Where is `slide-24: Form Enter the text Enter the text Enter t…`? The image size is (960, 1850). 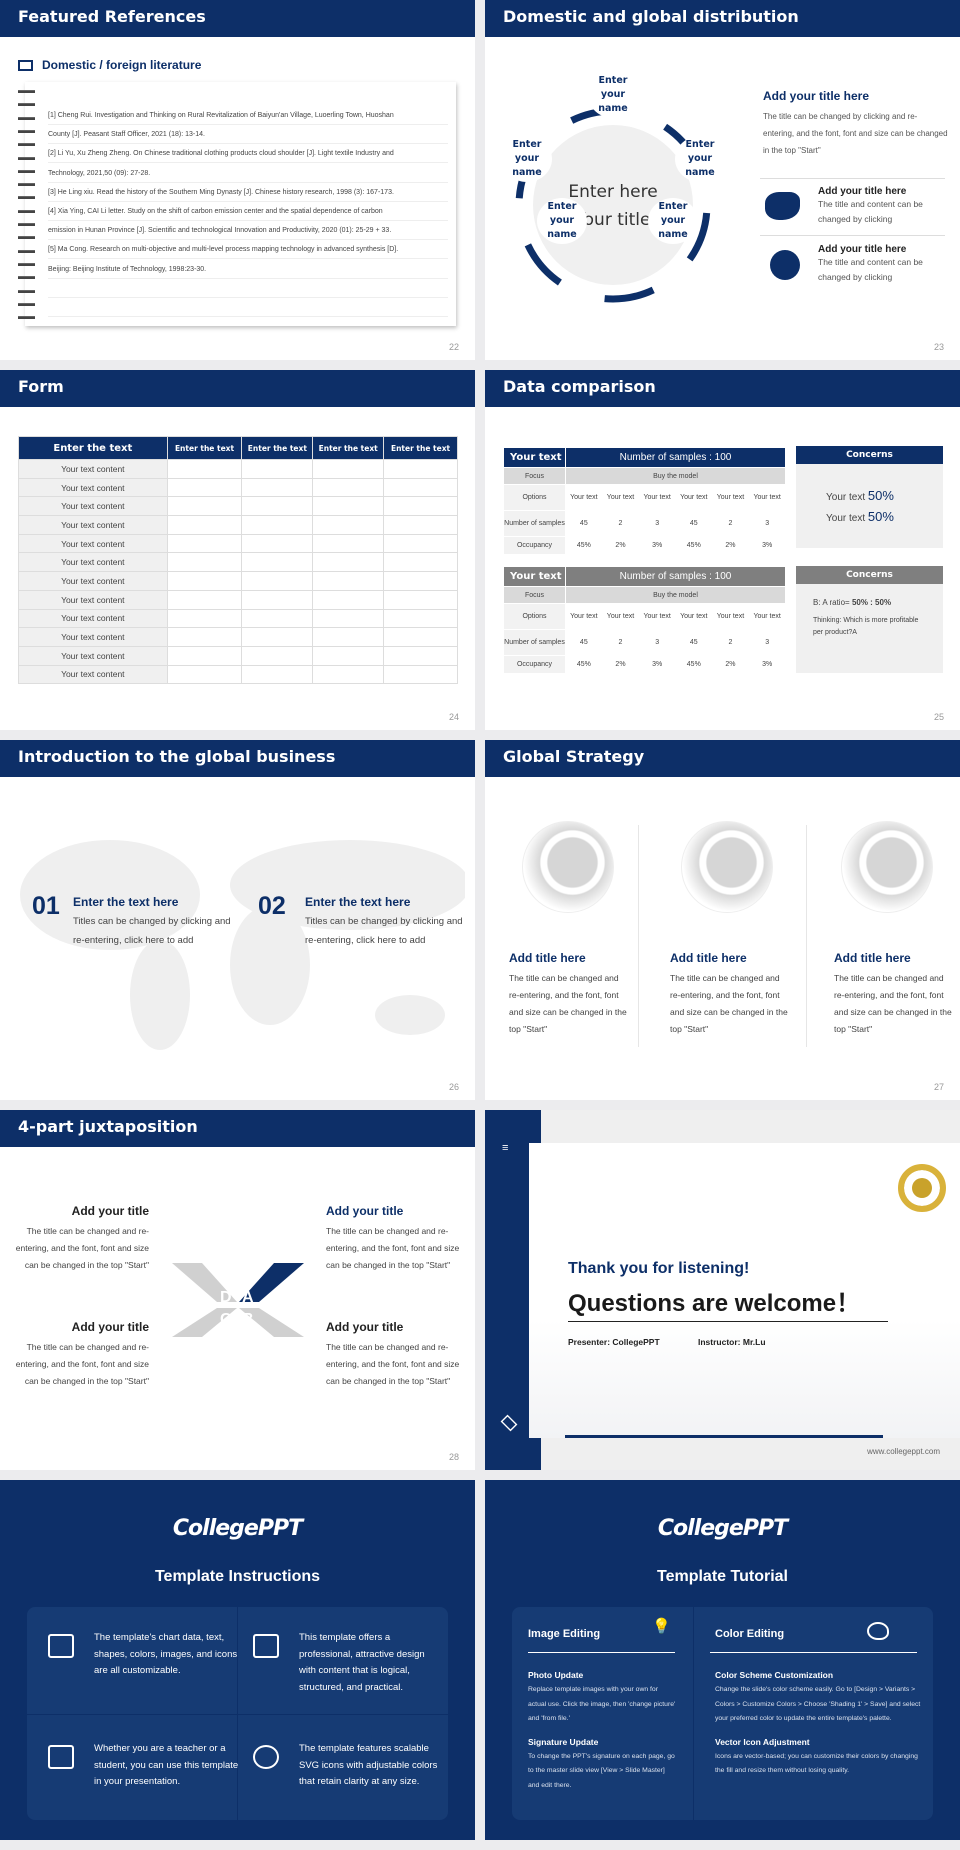 slide-24: Form Enter the text Enter the text Enter t… is located at coordinates (237, 550).